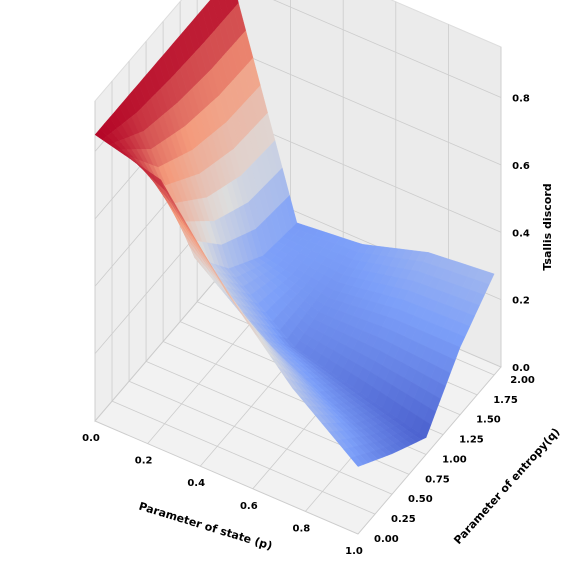  I want to click on z-tick-label: 0.4, so click(521, 233).